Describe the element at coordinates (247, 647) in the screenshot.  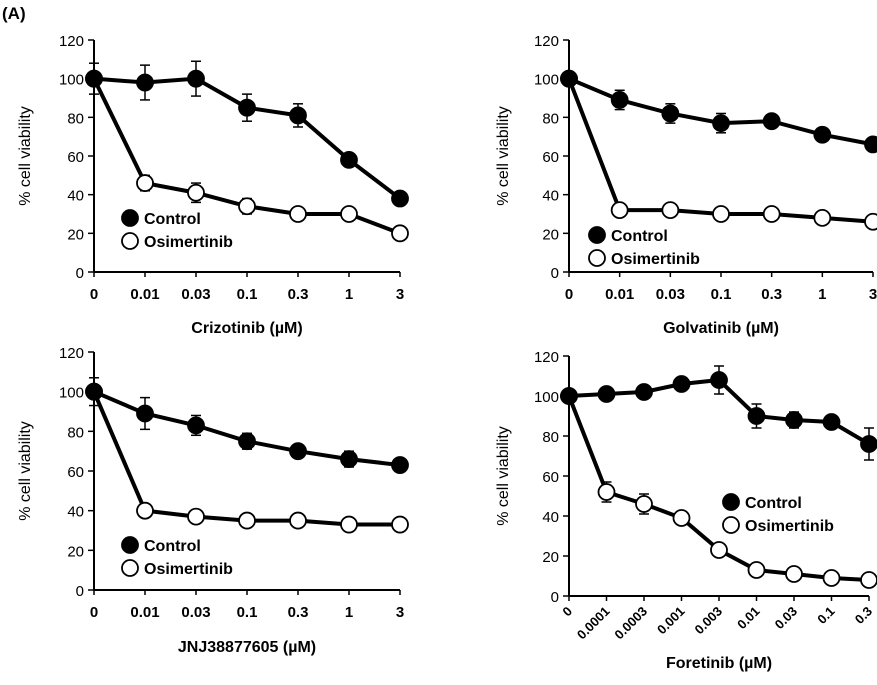
I see `x-axis-label: JNJ38877605 (µM)` at that location.